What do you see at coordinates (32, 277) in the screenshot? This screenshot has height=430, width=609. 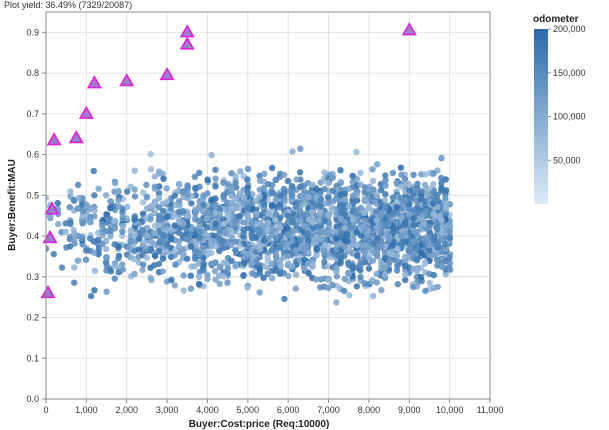 I see `y-tick-label: 0.3` at bounding box center [32, 277].